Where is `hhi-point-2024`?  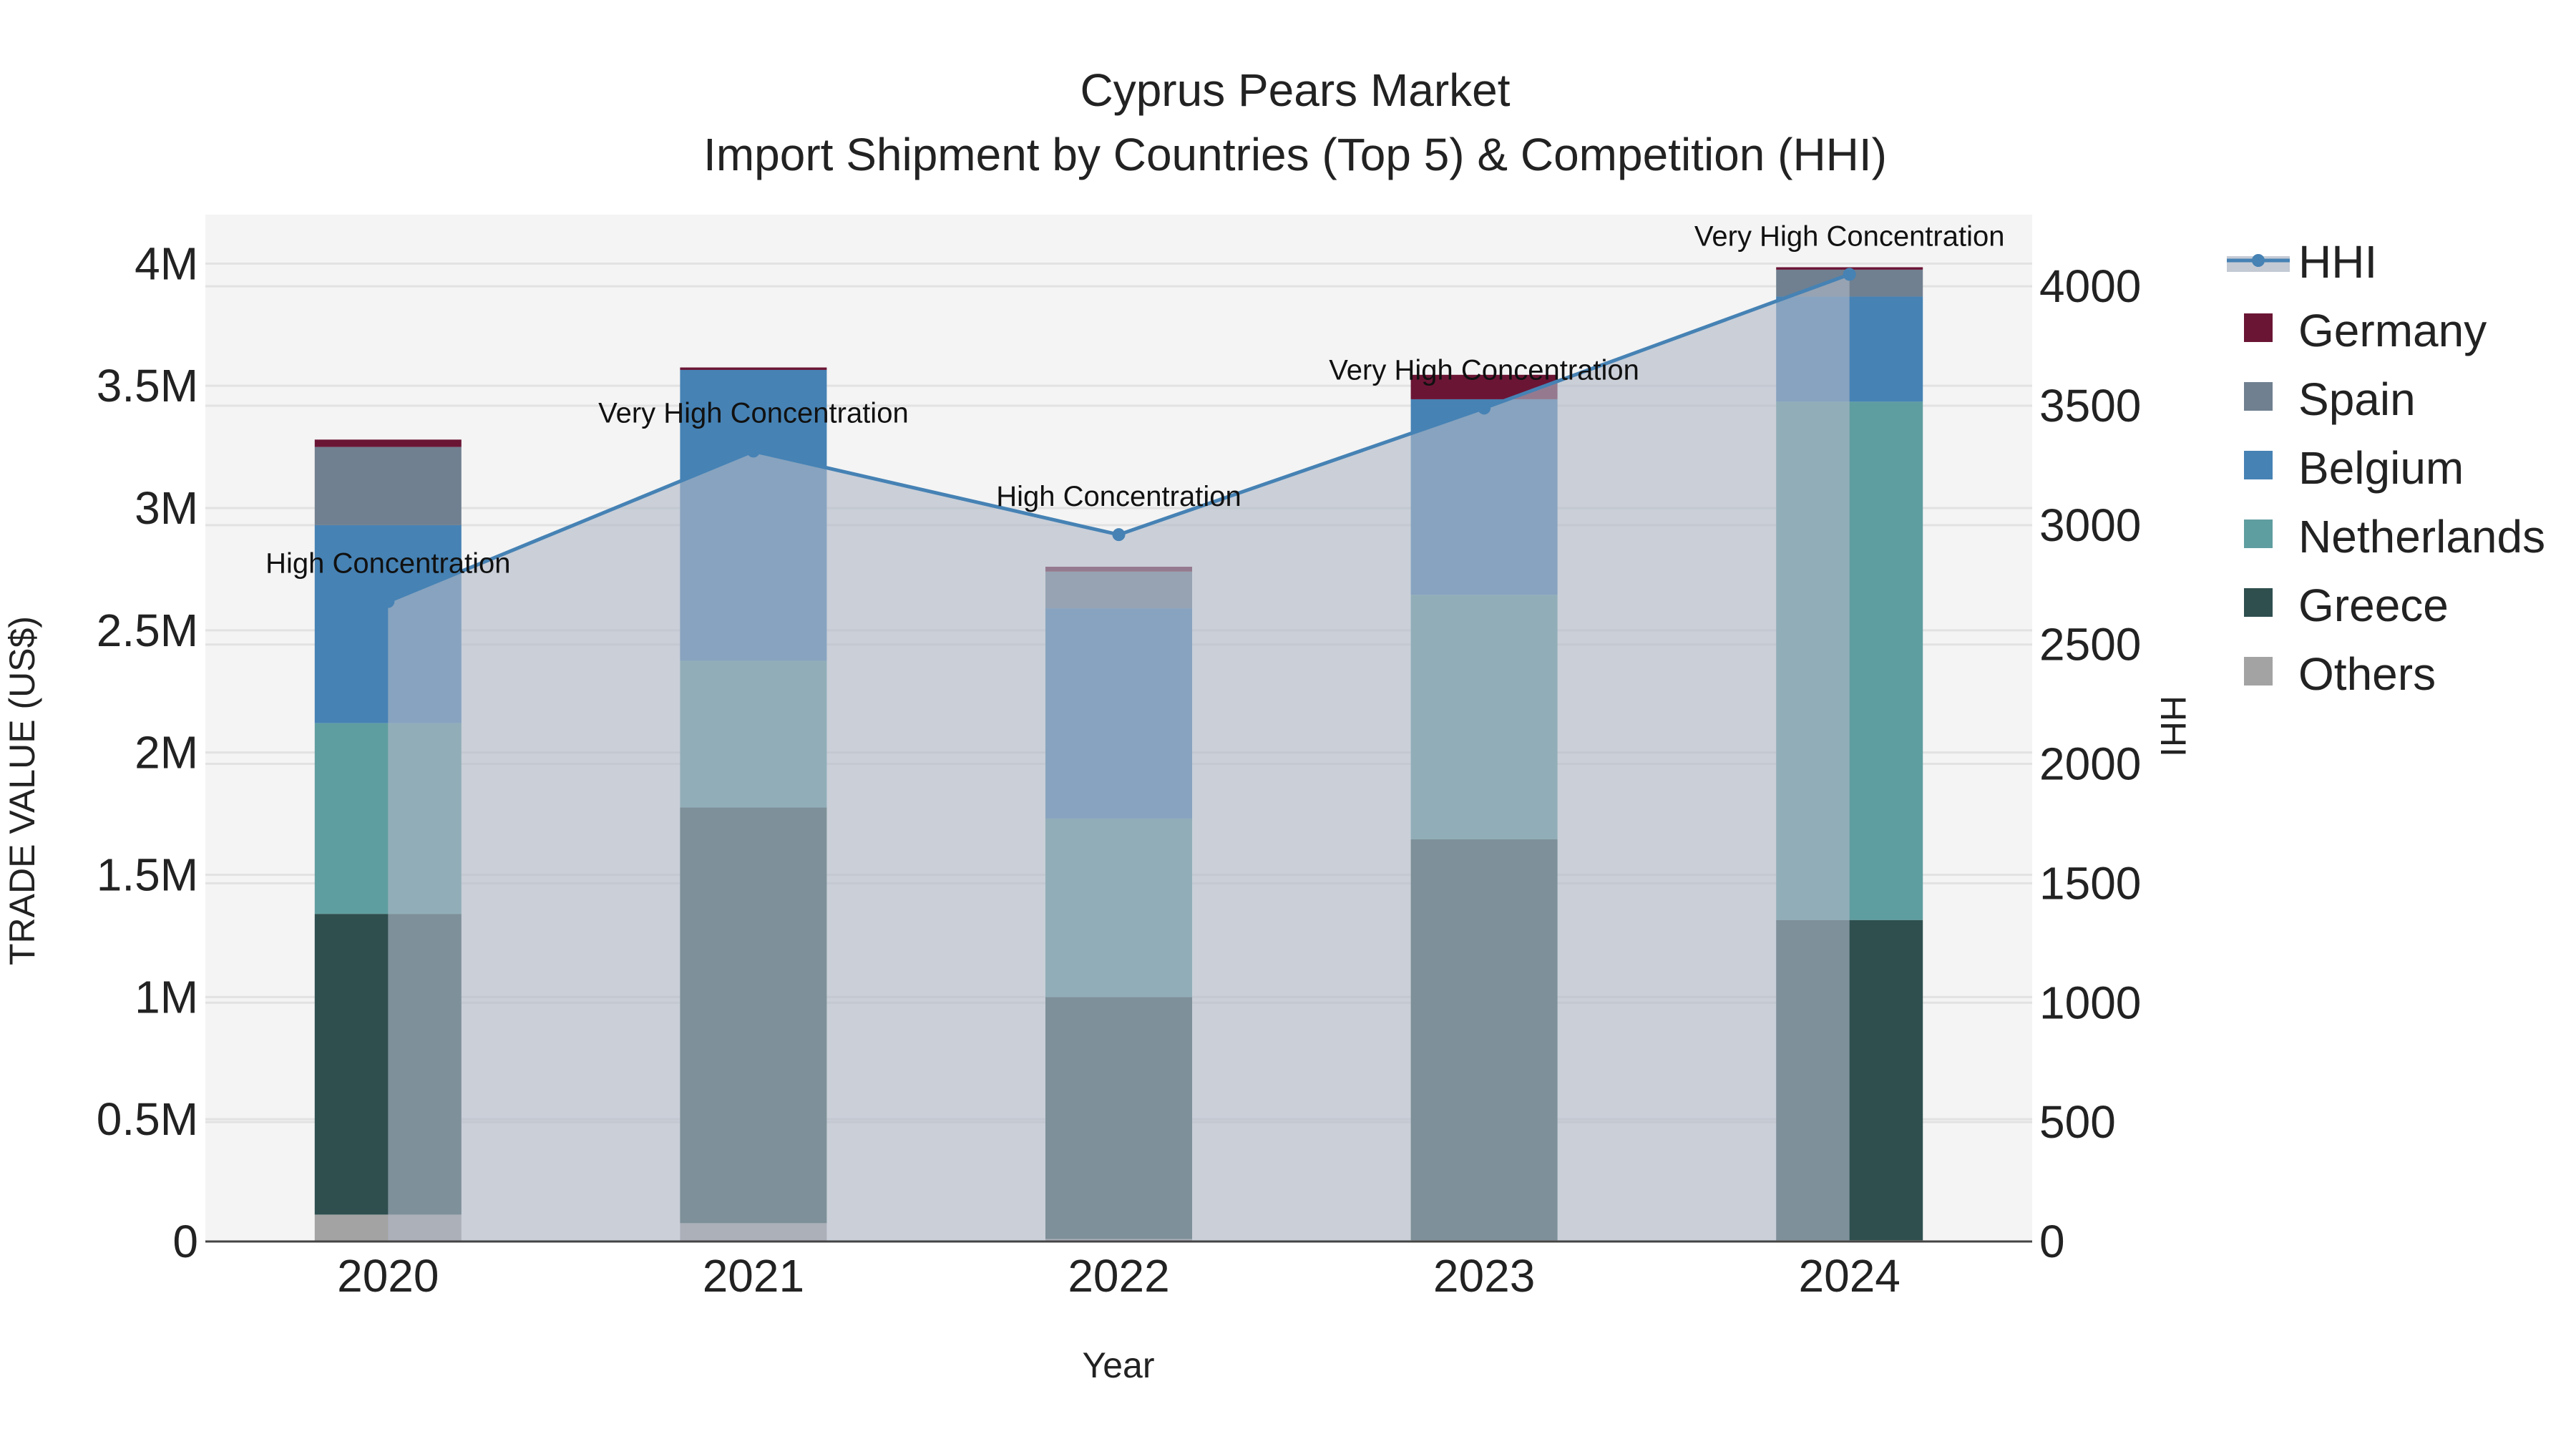
hhi-point-2024 is located at coordinates (1849, 274).